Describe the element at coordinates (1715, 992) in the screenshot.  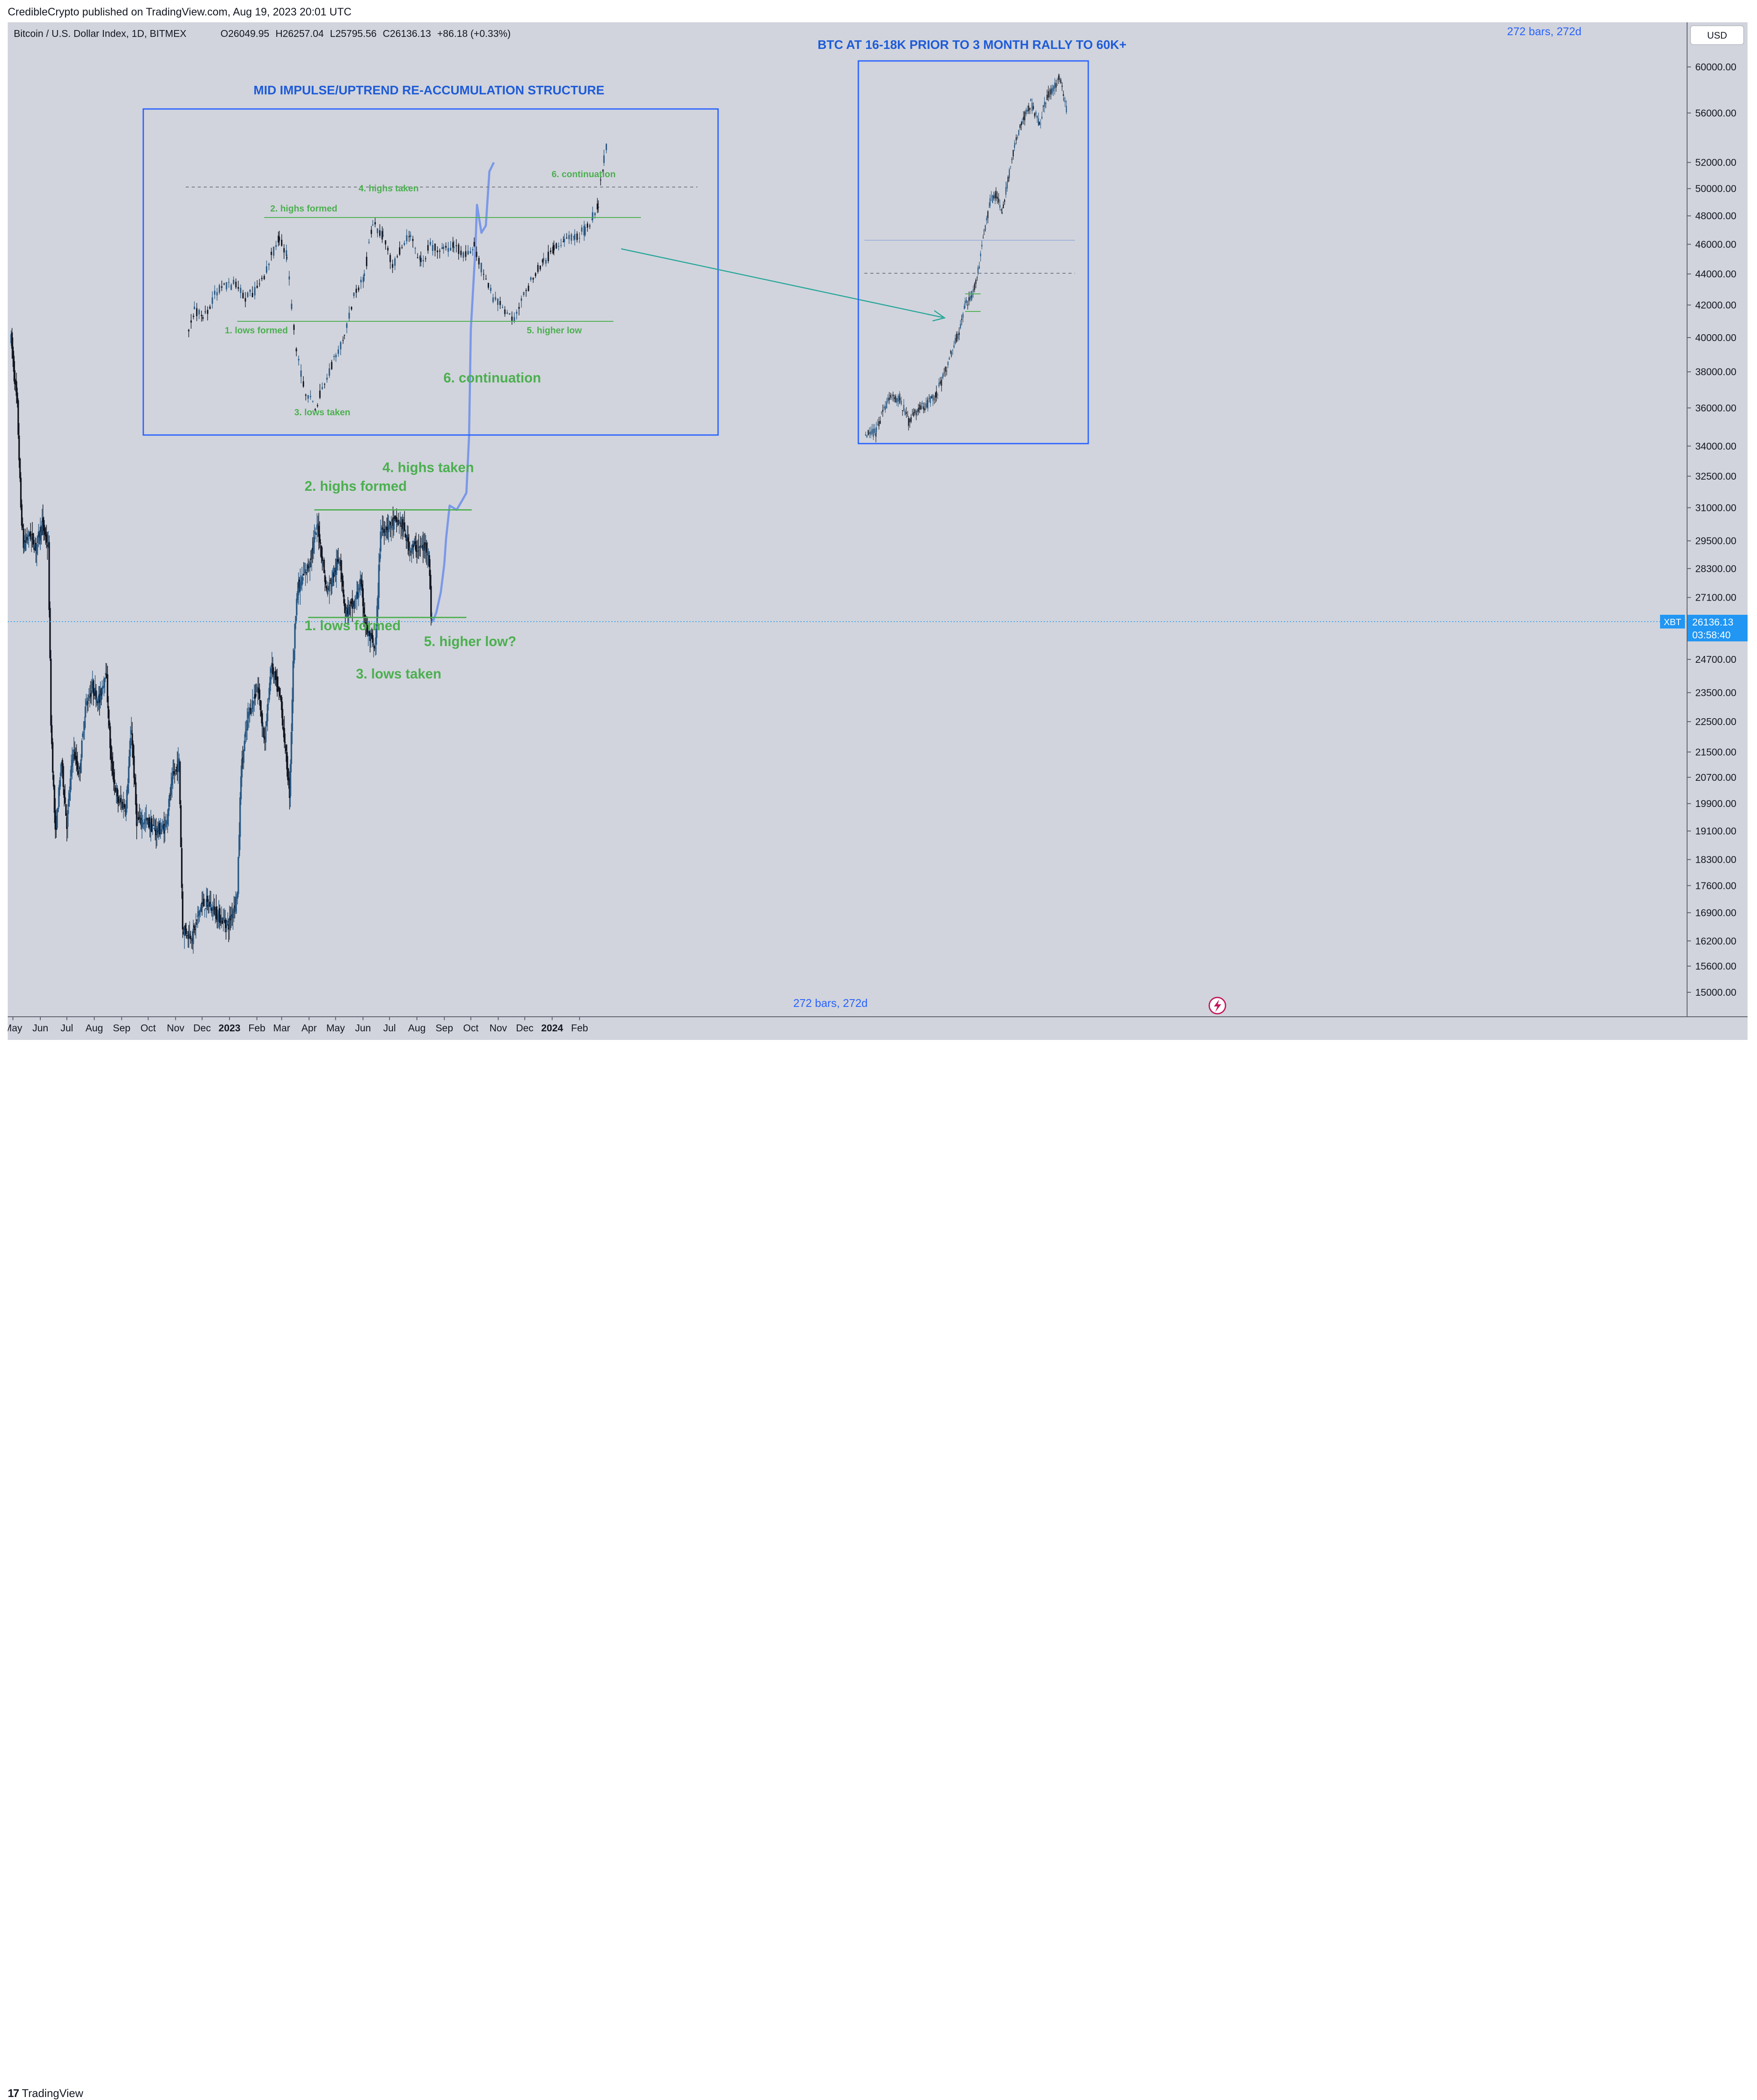
I see `y-tick-label: 15000.00` at that location.